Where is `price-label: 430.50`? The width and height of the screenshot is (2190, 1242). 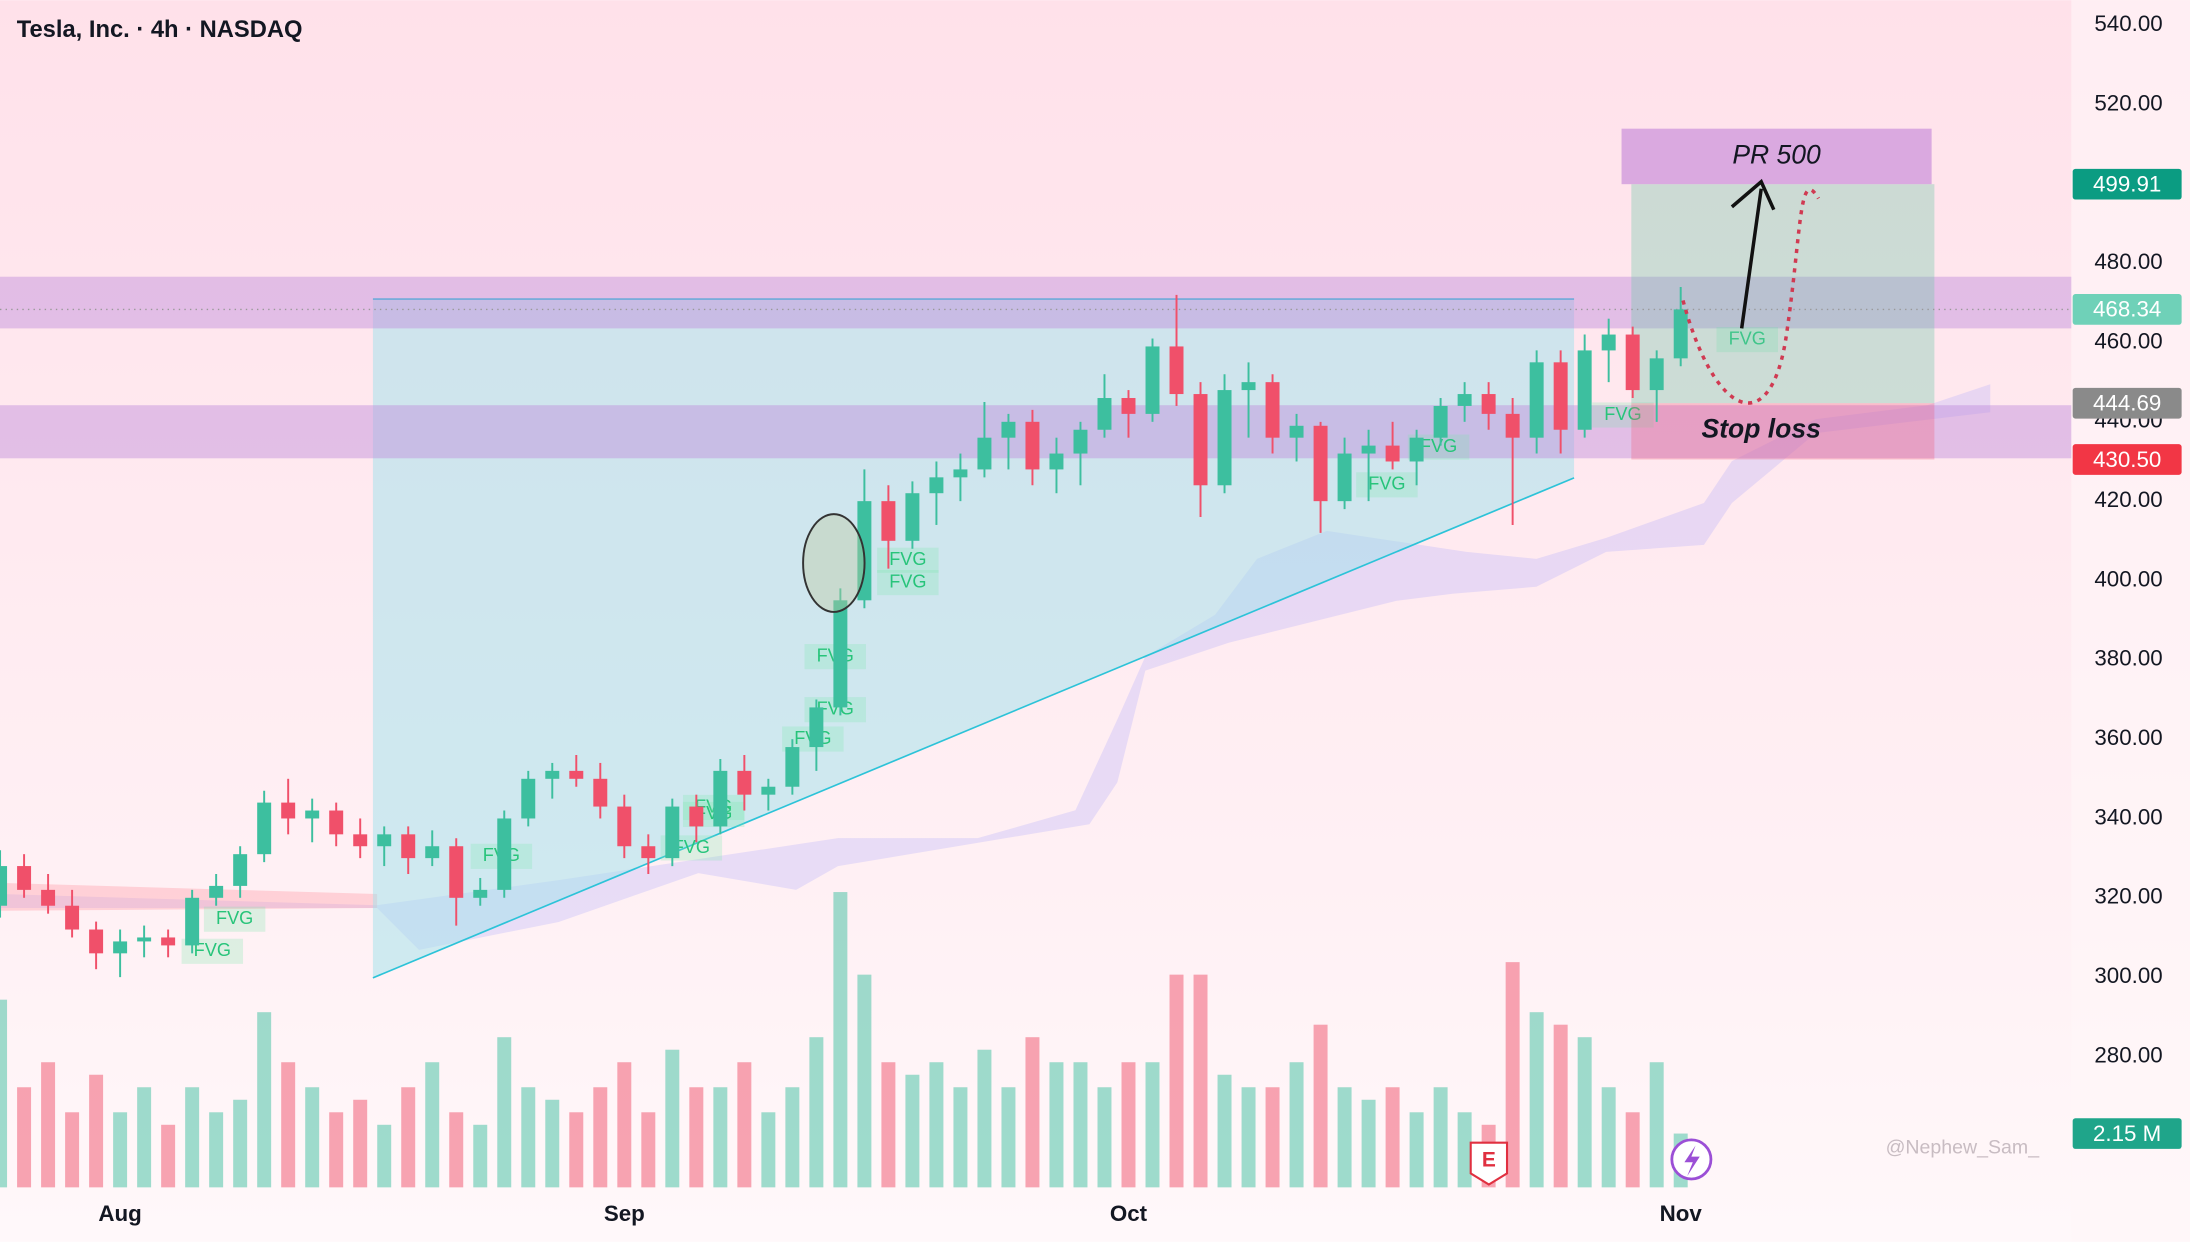 price-label: 430.50 is located at coordinates (2127, 459).